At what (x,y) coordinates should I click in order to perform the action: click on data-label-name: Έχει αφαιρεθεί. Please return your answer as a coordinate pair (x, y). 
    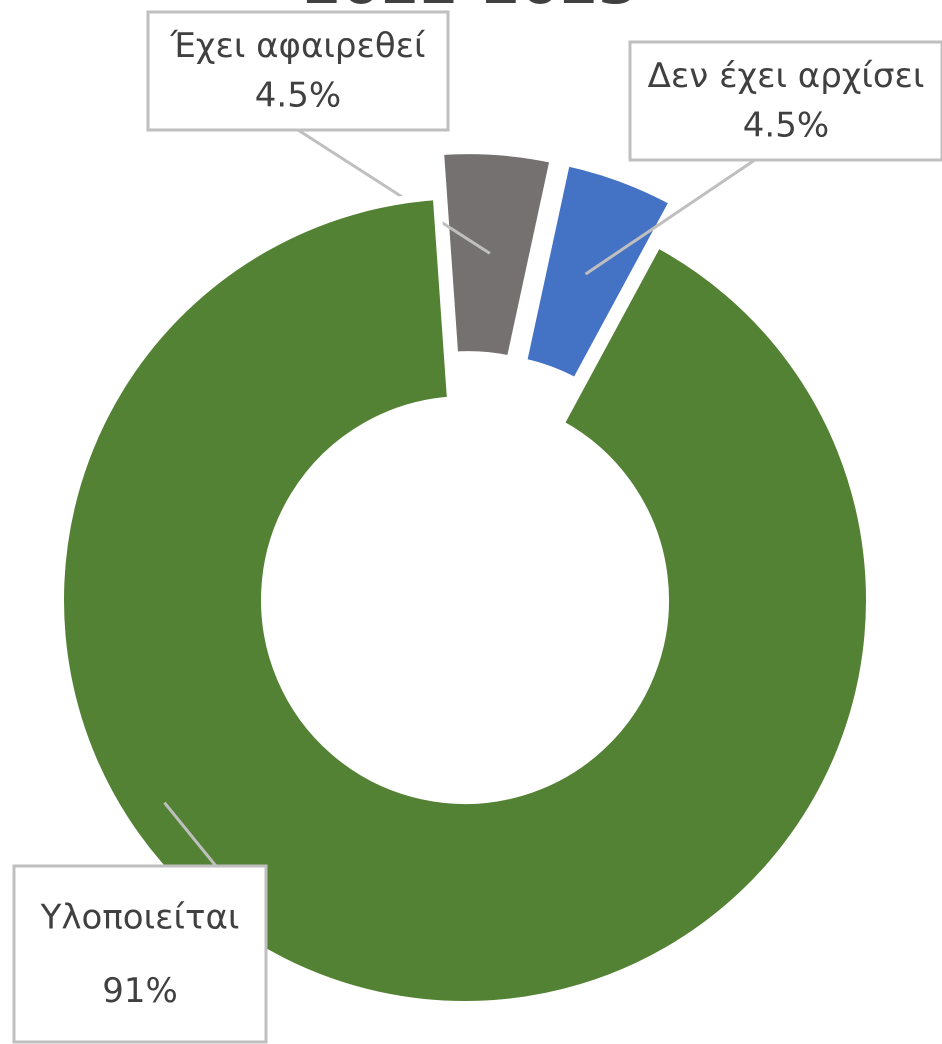
    Looking at the image, I should click on (297, 46).